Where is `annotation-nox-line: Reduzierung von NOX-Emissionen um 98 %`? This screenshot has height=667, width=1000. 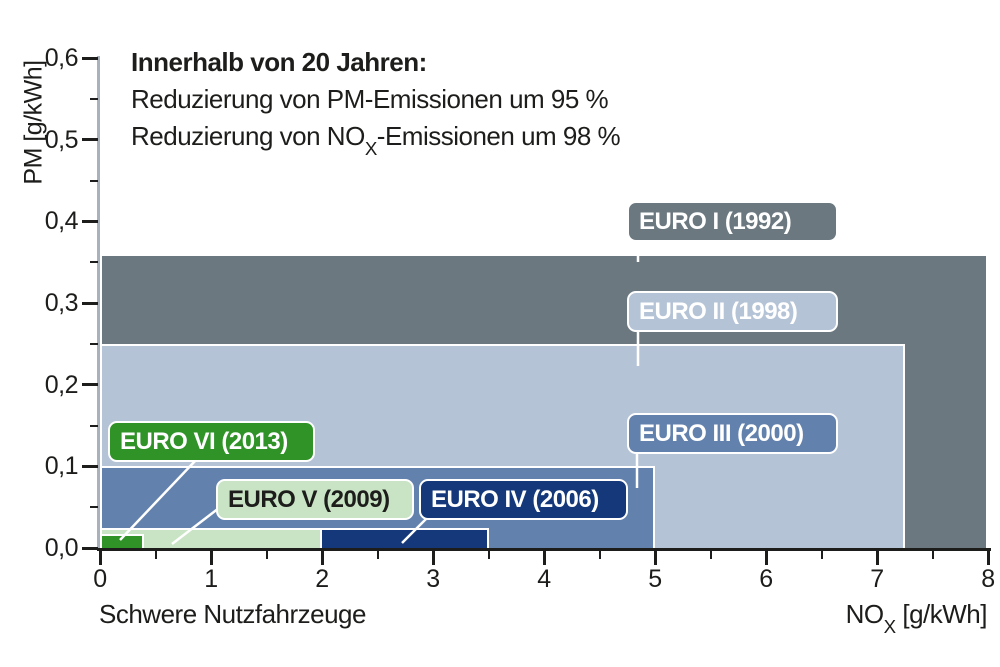
annotation-nox-line: Reduzierung von NOX-Emissionen um 98 % is located at coordinates (376, 140).